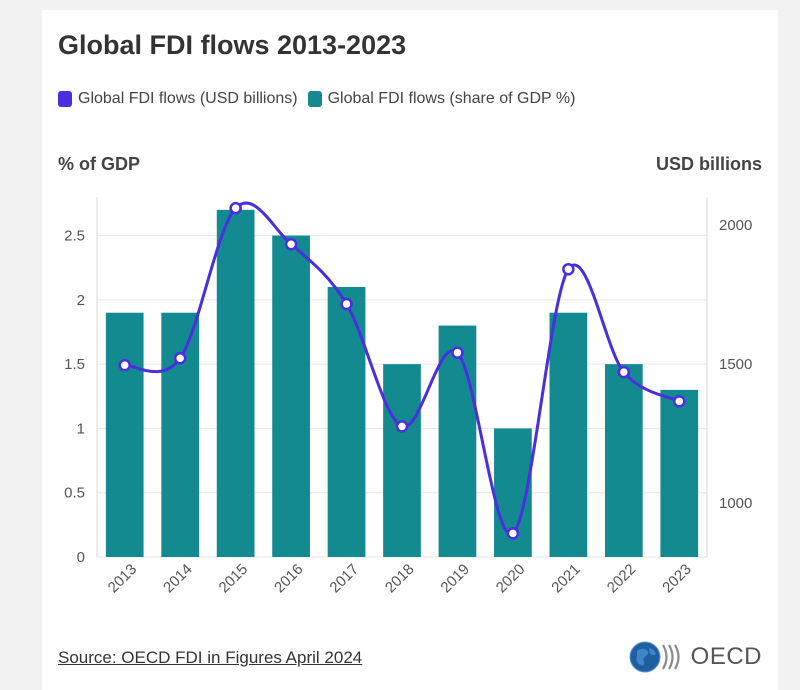 The width and height of the screenshot is (800, 690). What do you see at coordinates (568, 269) in the screenshot?
I see `usd-point-2021` at bounding box center [568, 269].